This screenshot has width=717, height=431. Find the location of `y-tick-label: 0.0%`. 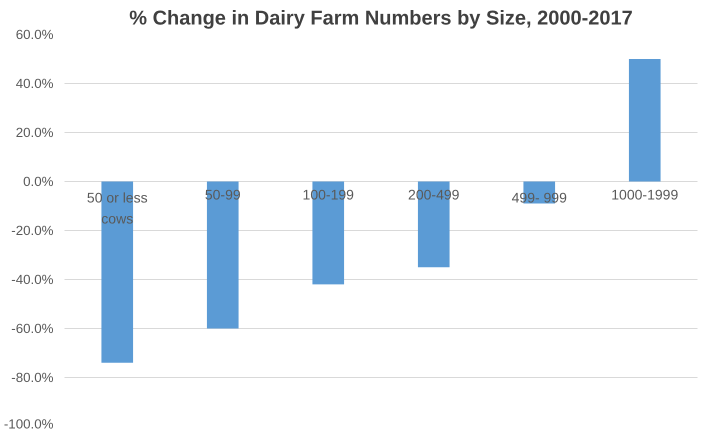

y-tick-label: 0.0% is located at coordinates (38, 181).